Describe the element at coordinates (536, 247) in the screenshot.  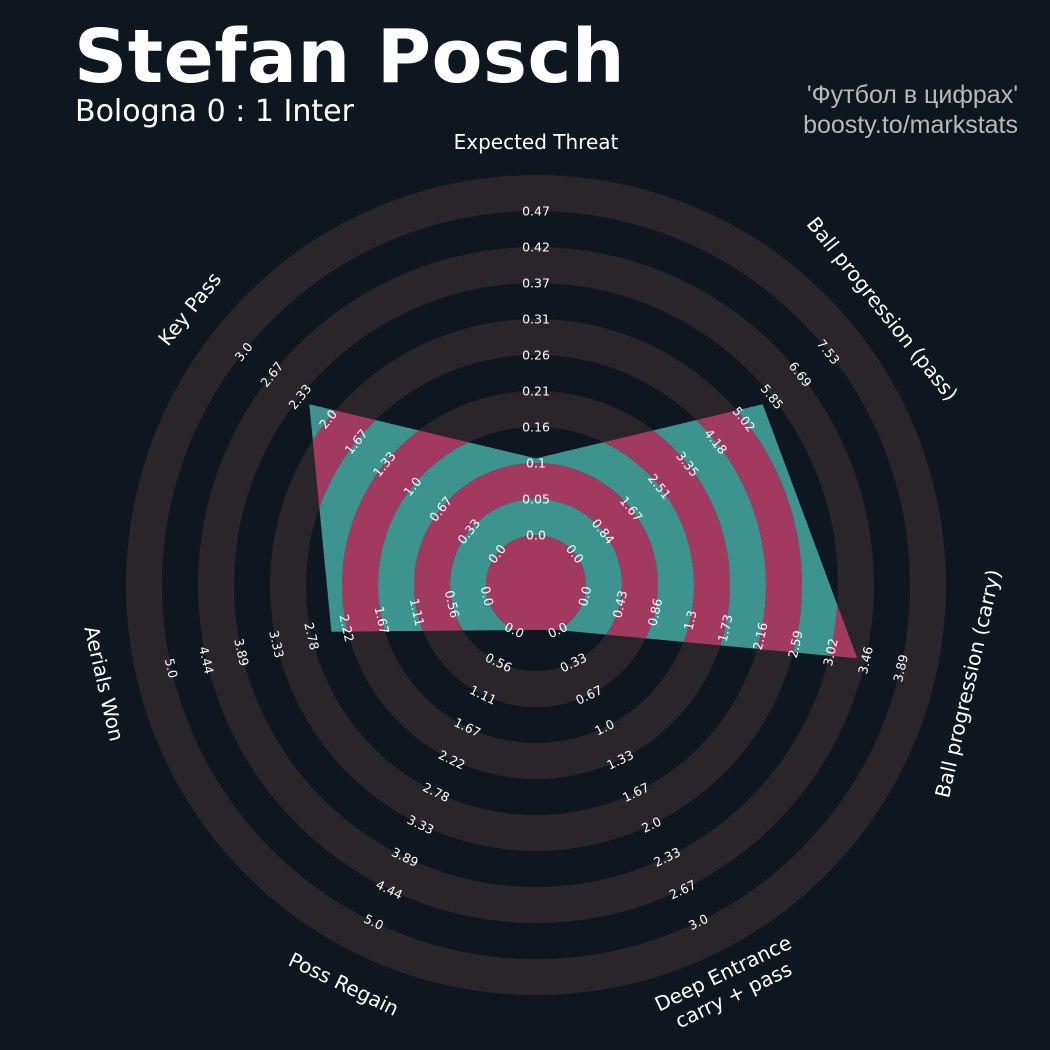
I see `tick-label: 0.42` at that location.